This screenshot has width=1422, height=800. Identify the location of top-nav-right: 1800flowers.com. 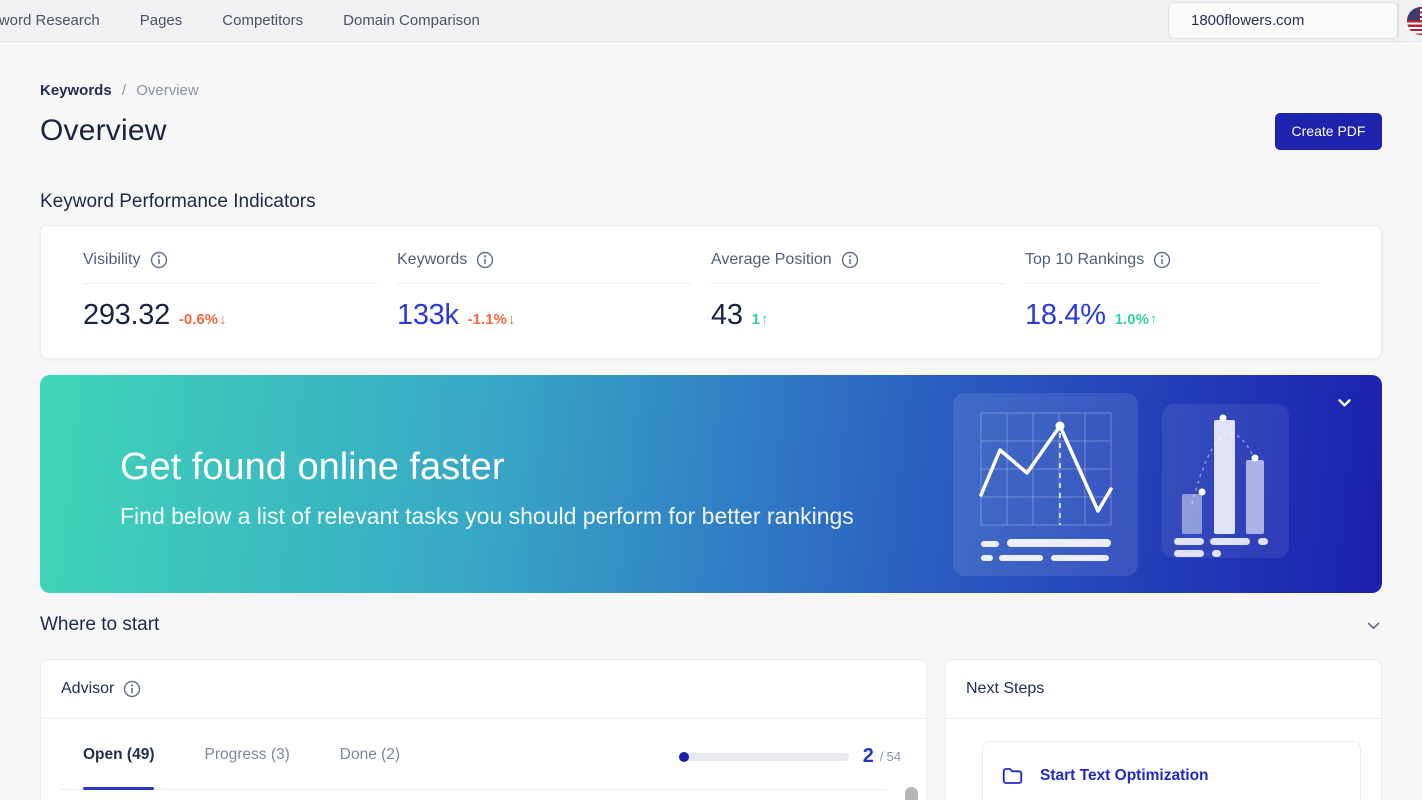
(1295, 21).